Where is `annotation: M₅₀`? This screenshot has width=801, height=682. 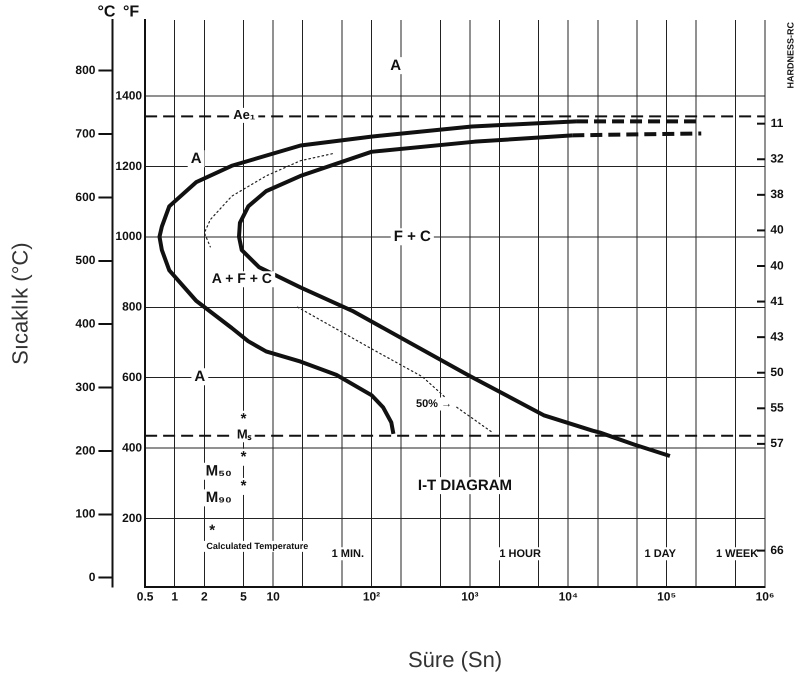 annotation: M₅₀ is located at coordinates (219, 471).